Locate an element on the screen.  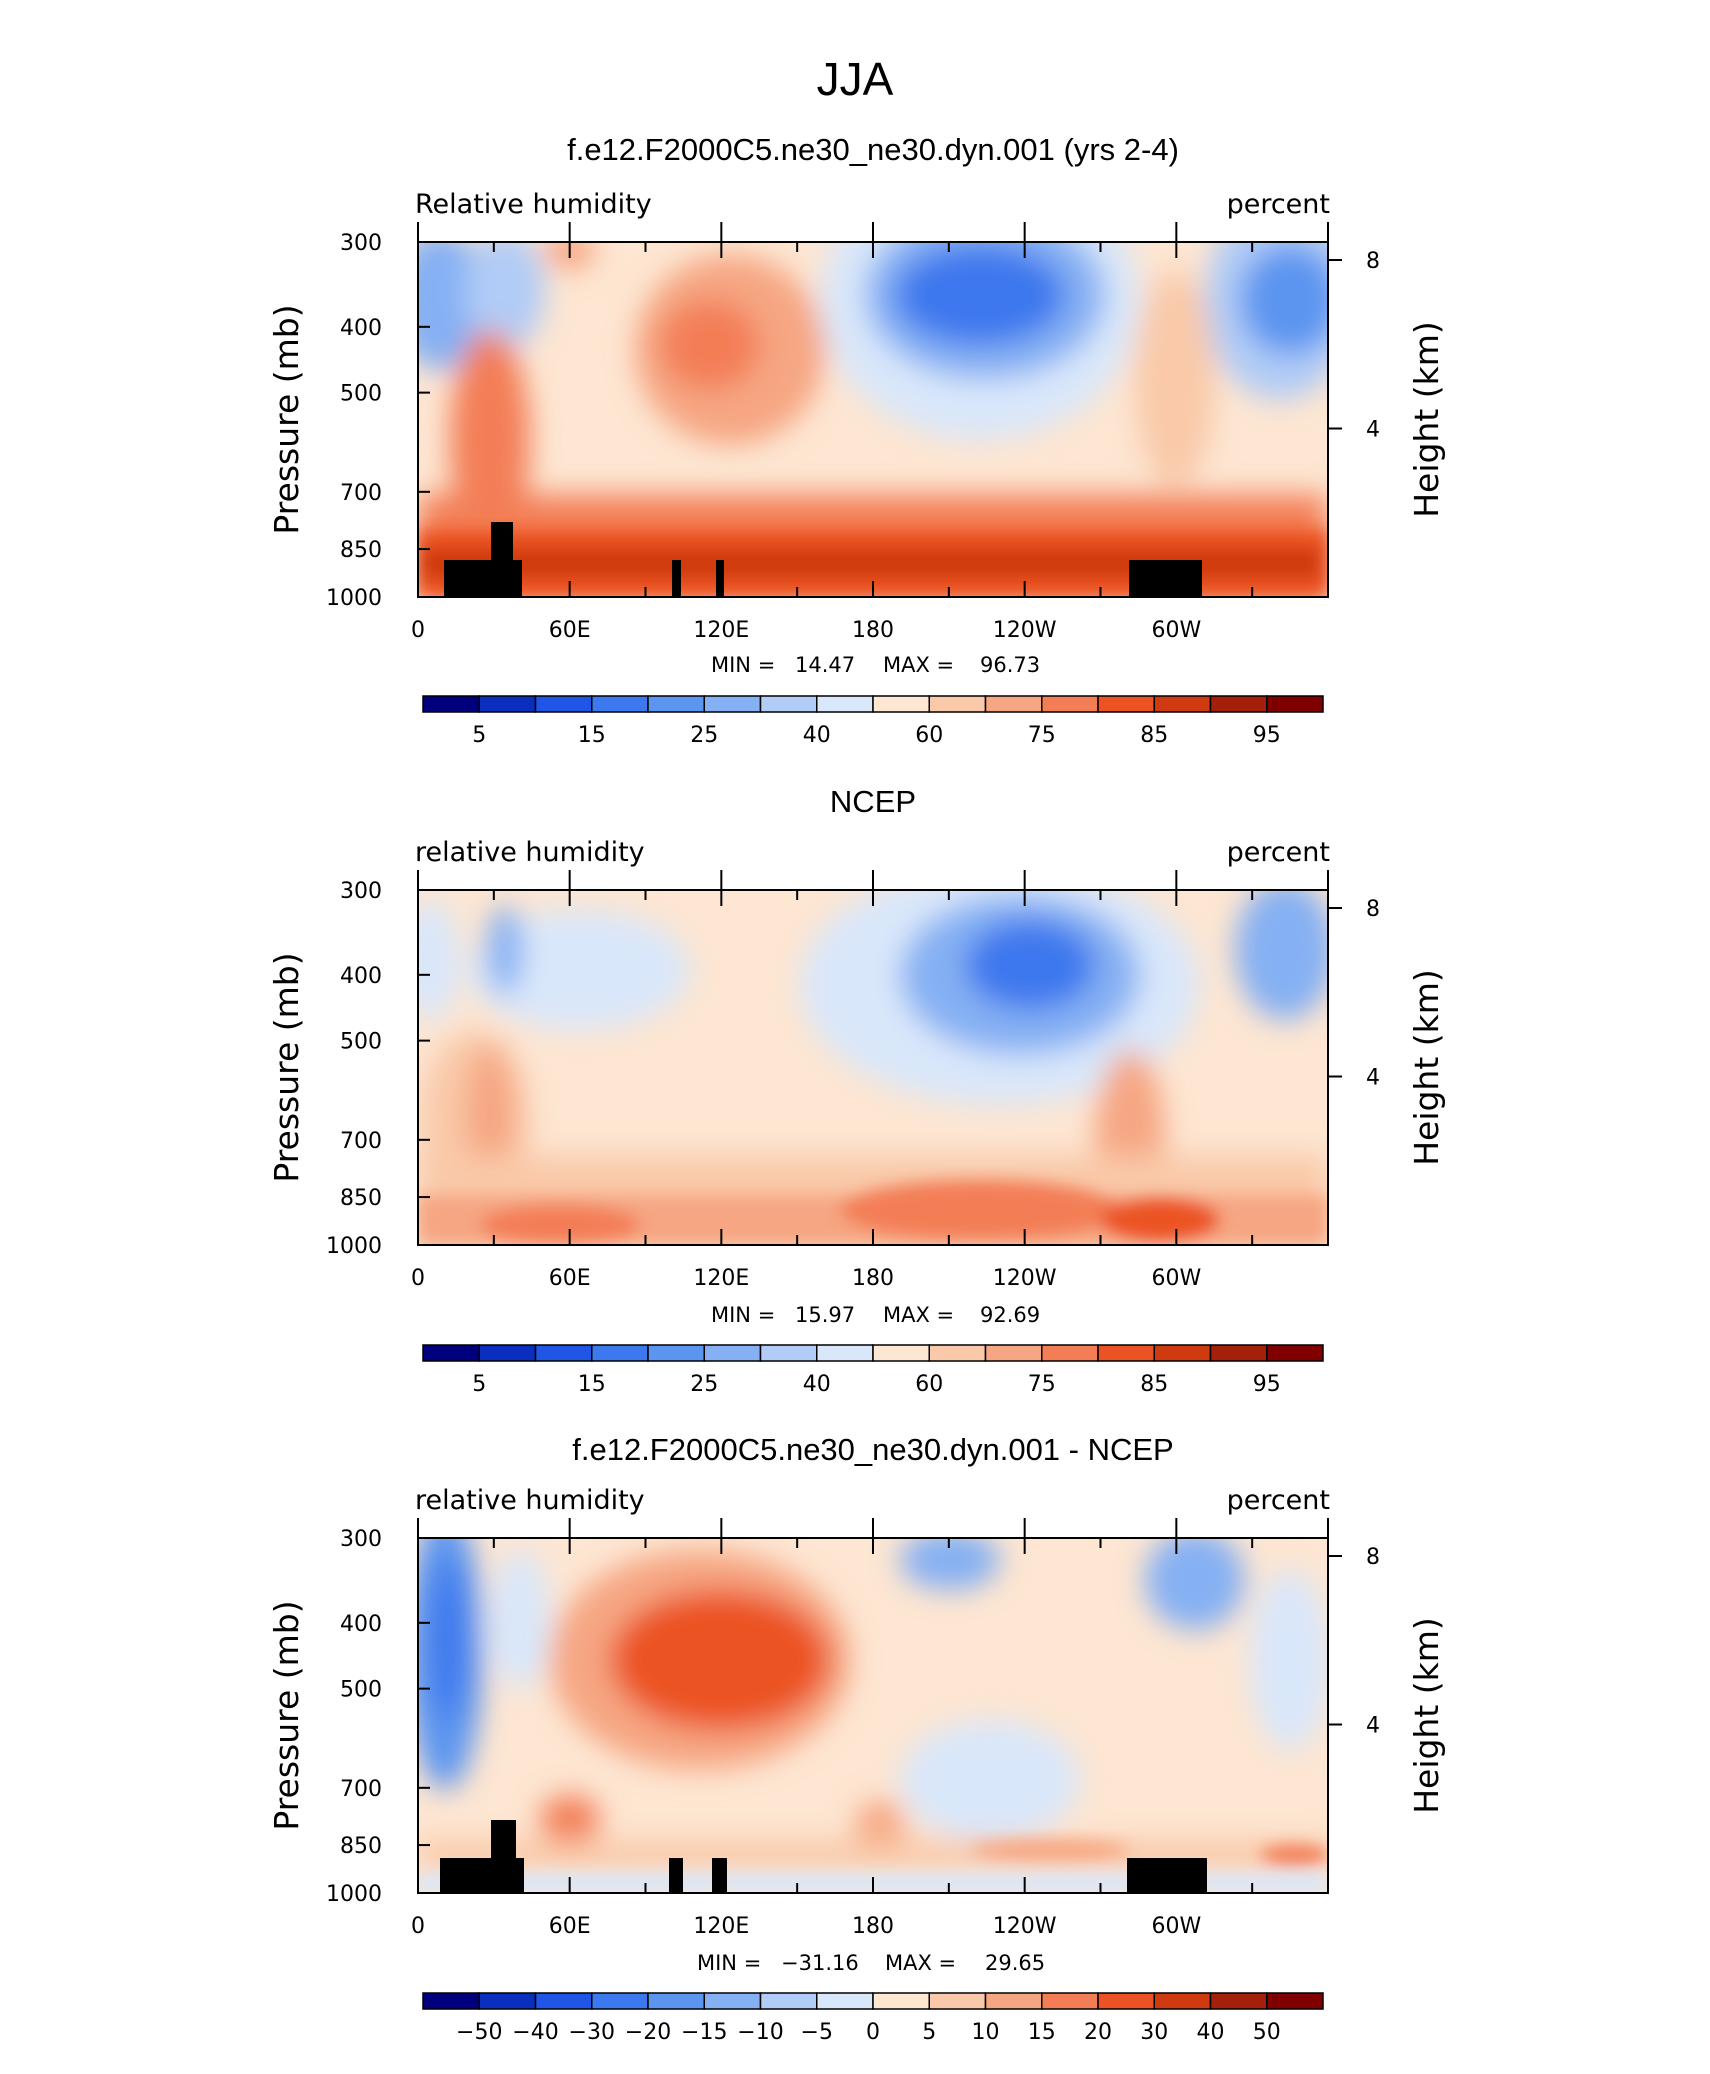
max-value: 96.73 is located at coordinates (1010, 665).